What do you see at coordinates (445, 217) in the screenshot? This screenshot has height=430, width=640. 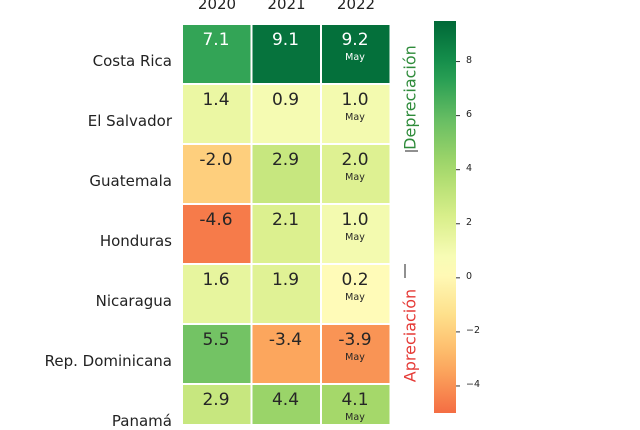 I see `colorbar` at bounding box center [445, 217].